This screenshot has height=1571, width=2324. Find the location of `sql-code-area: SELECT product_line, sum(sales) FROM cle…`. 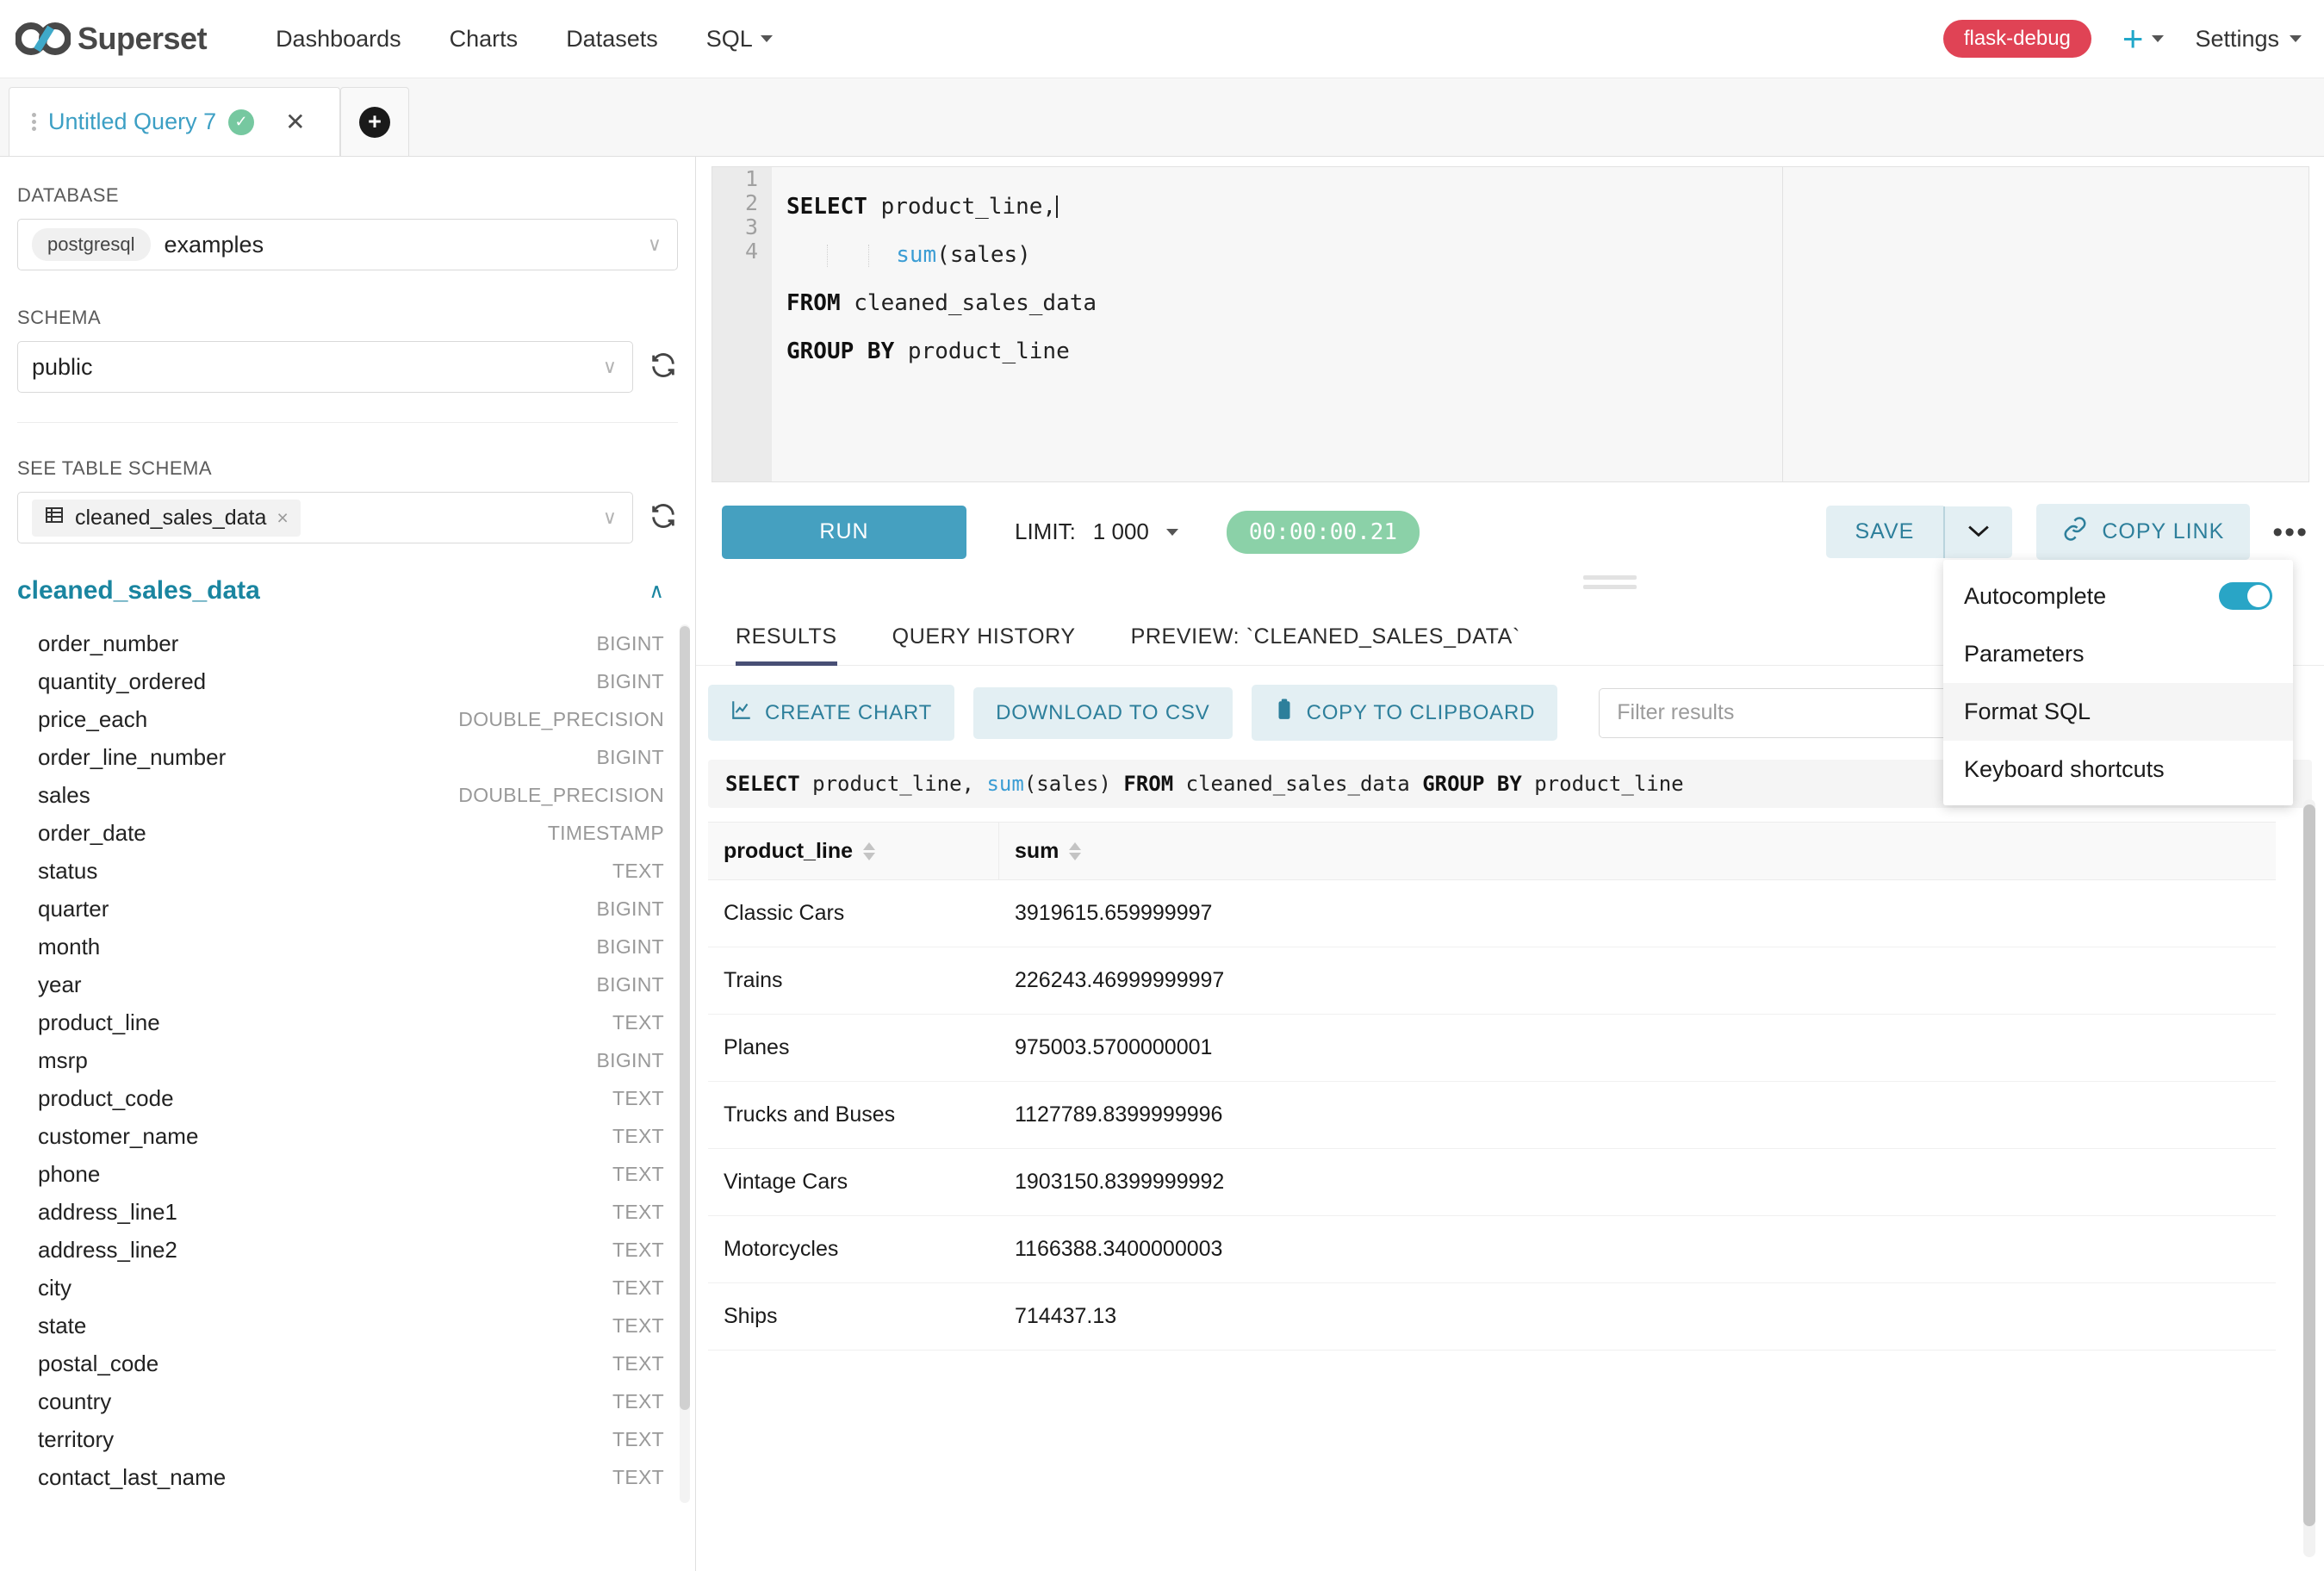

sql-code-area: SELECT product_line, sum(sales) FROM cle… is located at coordinates (941, 279).